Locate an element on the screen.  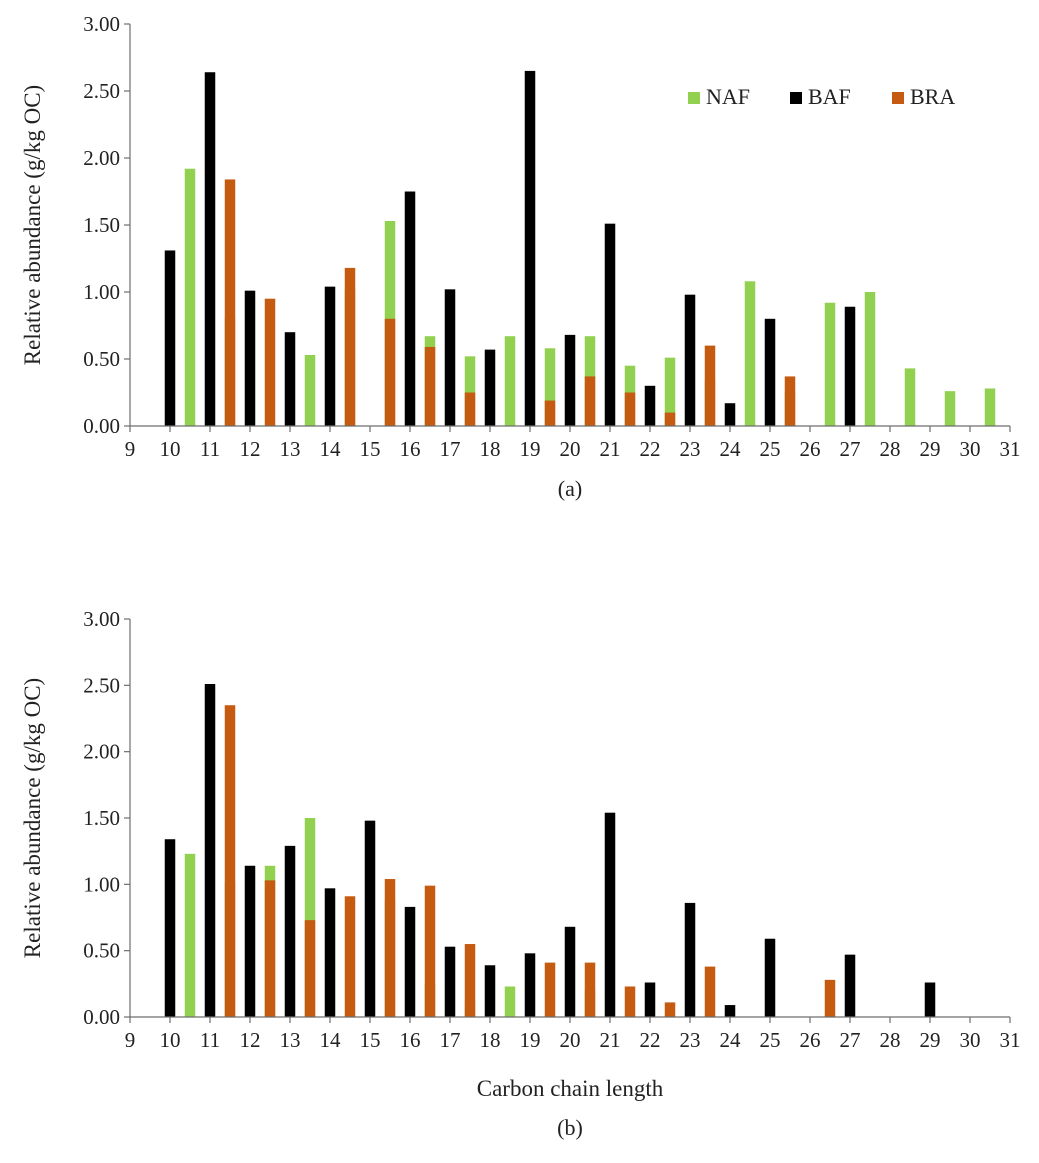
panel-a-x-tick-label: 29 is located at coordinates (930, 449).